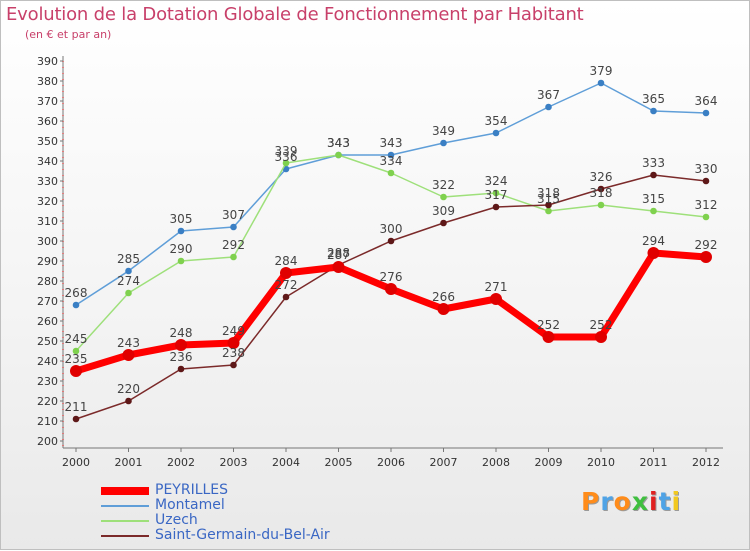  Describe the element at coordinates (47, 321) in the screenshot. I see `y-tick-label: 260` at that location.